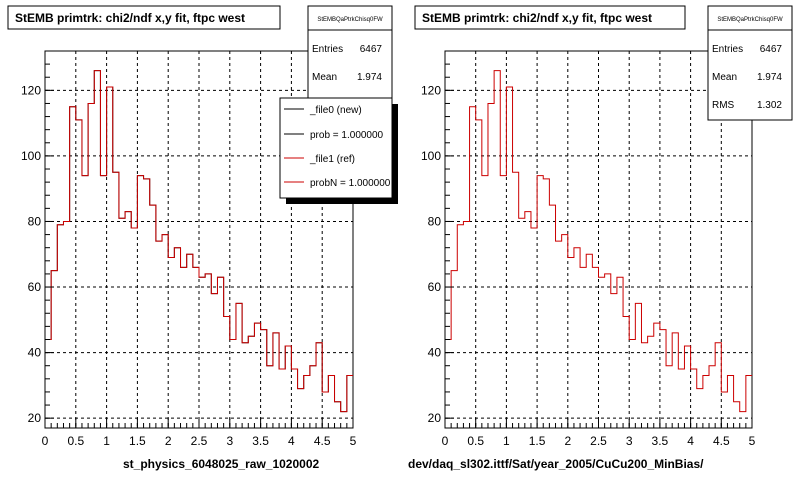  What do you see at coordinates (347, 135) in the screenshot?
I see `legend-label-prob: prob = 1.000000` at bounding box center [347, 135].